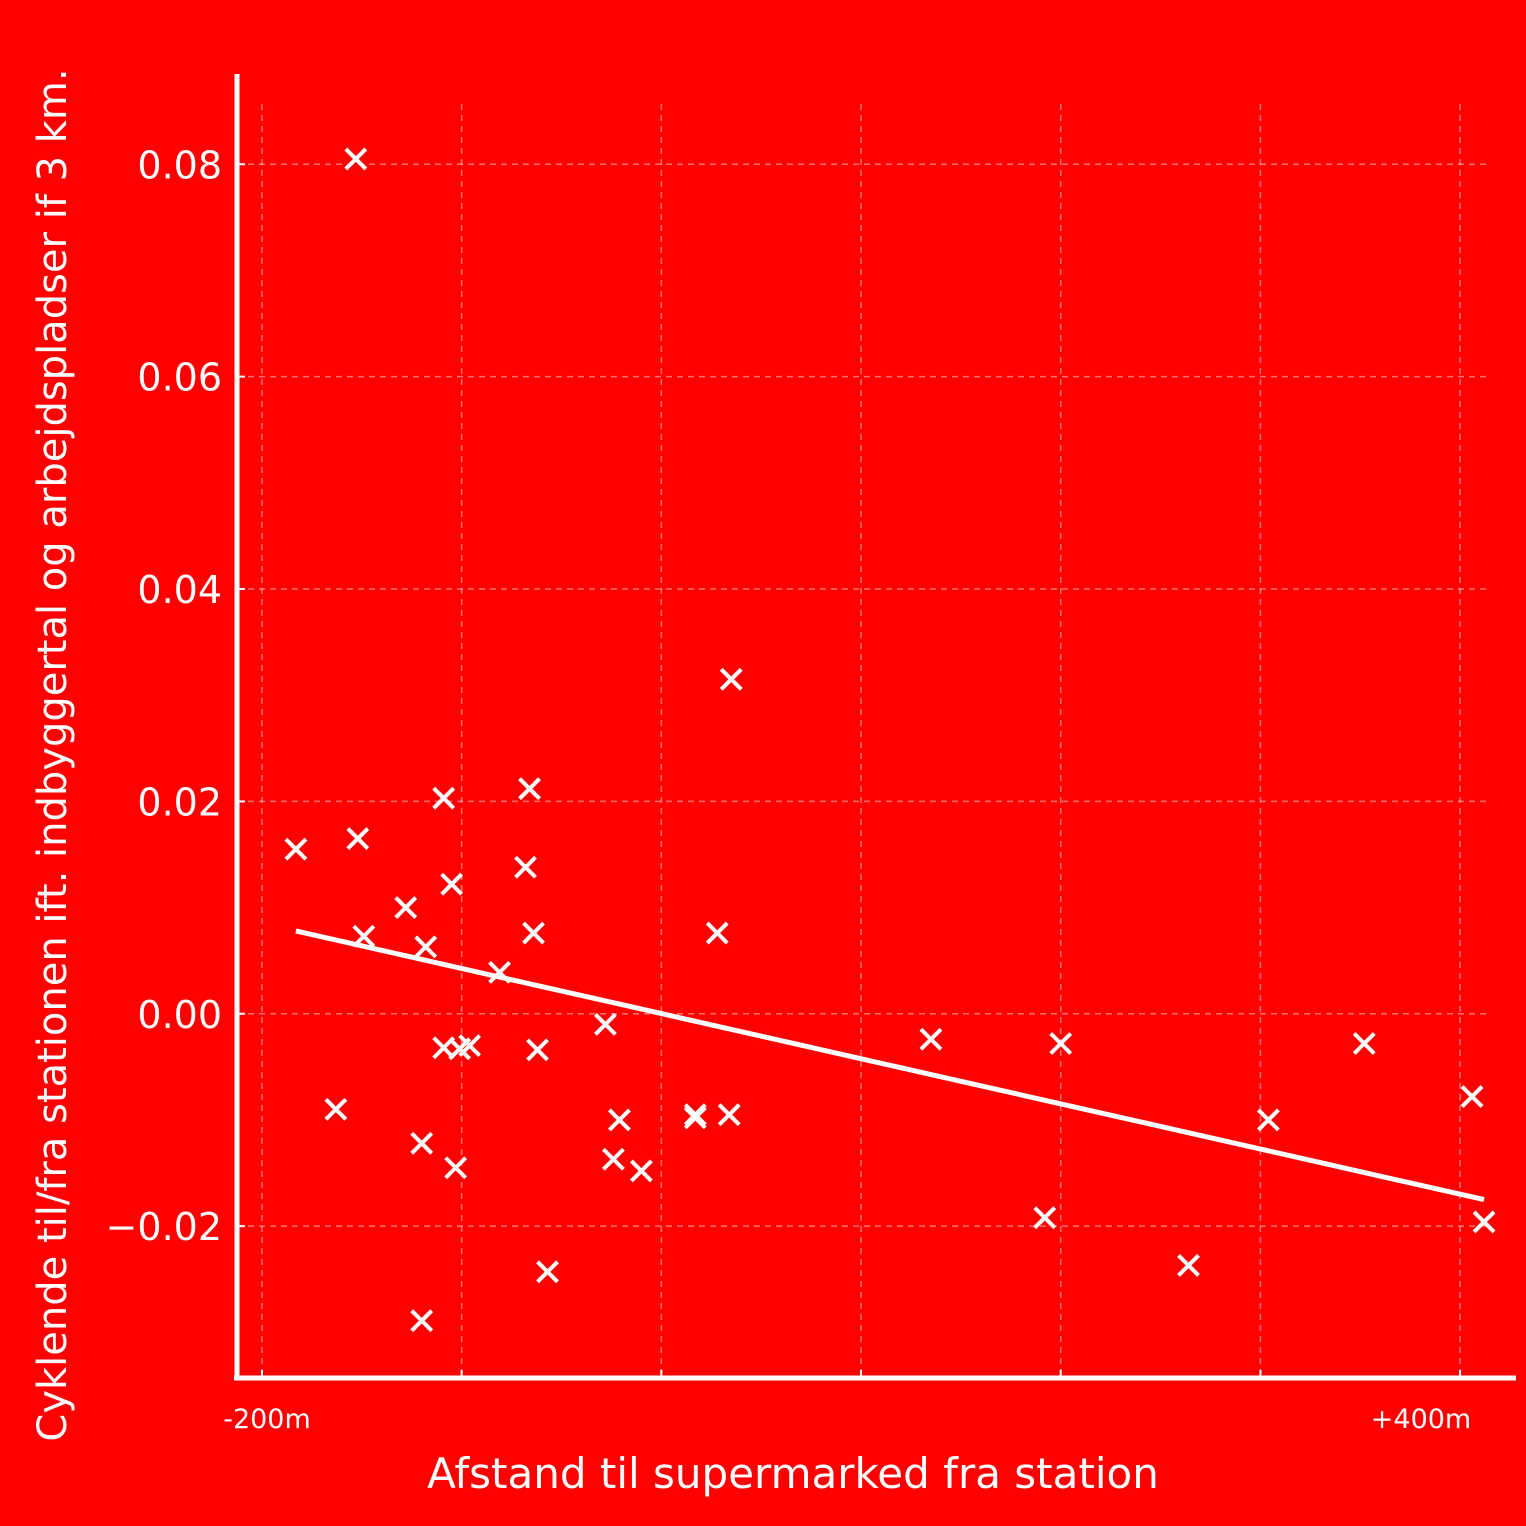 The width and height of the screenshot is (1526, 1526). Describe the element at coordinates (267, 1419) in the screenshot. I see `x-tick-label-min: -200m` at that location.